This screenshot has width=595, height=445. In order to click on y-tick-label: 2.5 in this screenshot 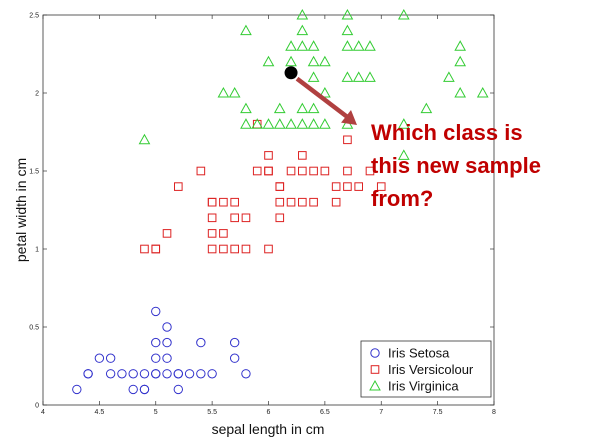, I will do `click(34, 16)`.